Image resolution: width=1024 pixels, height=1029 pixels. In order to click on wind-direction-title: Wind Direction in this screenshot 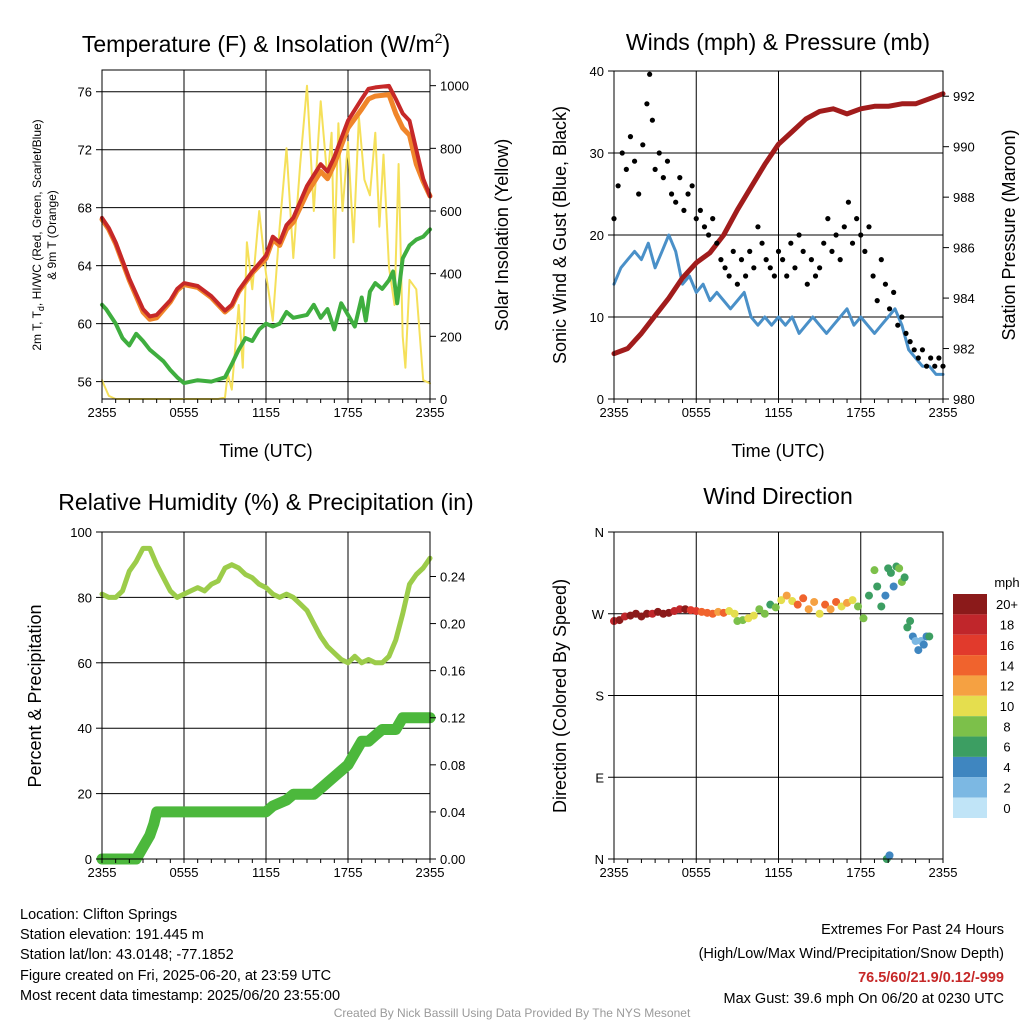, I will do `click(778, 496)`.